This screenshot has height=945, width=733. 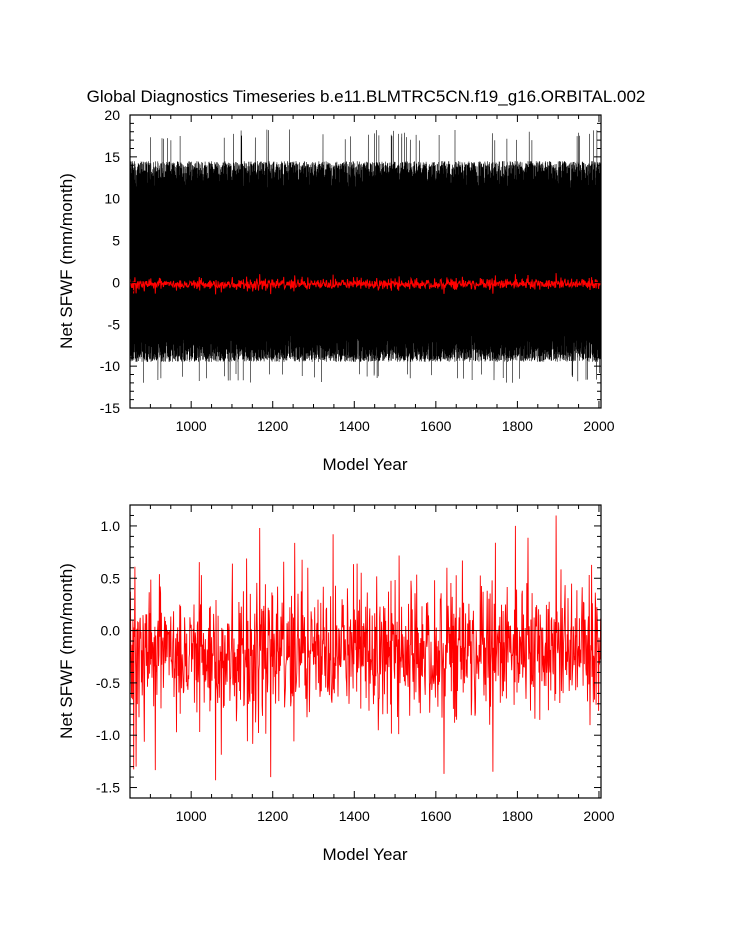 What do you see at coordinates (191, 426) in the screenshot?
I see `top-x-tick-label: 1000` at bounding box center [191, 426].